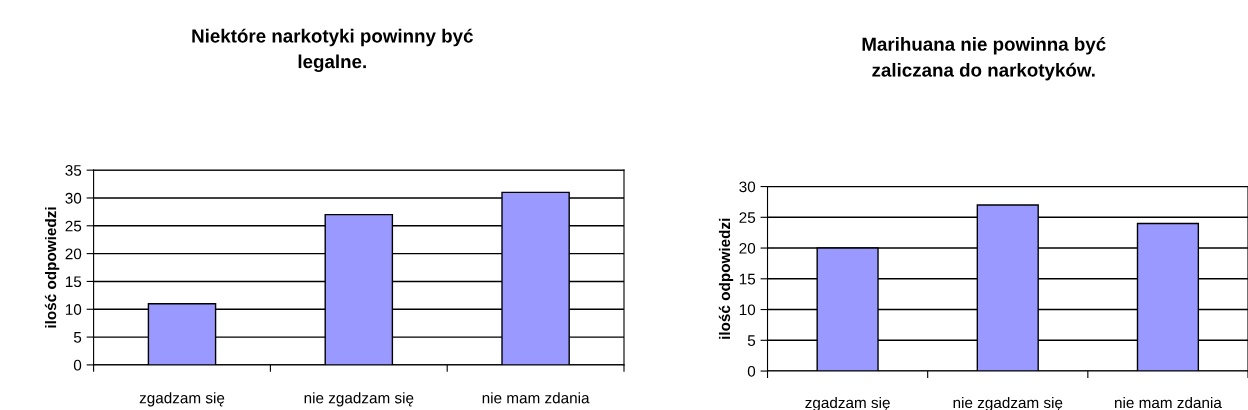 This screenshot has width=1248, height=410. I want to click on x-tick-label: nie zgadzam się, so click(359, 399).